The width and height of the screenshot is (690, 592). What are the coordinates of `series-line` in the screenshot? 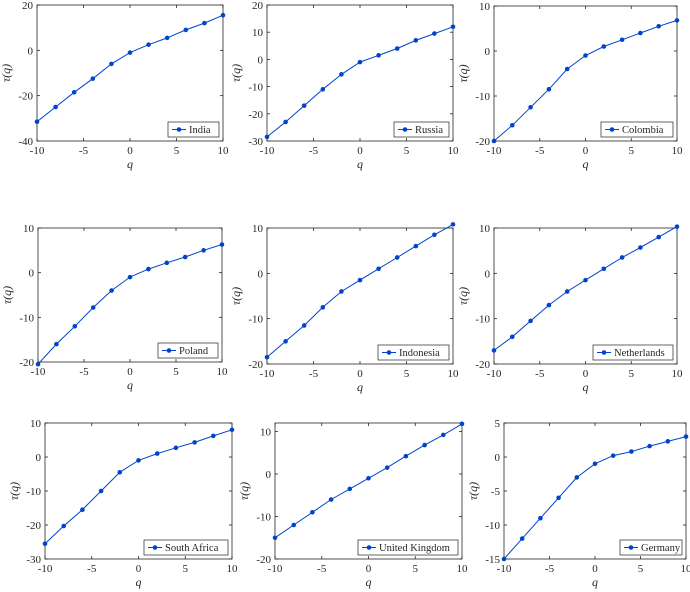 It's located at (585, 288).